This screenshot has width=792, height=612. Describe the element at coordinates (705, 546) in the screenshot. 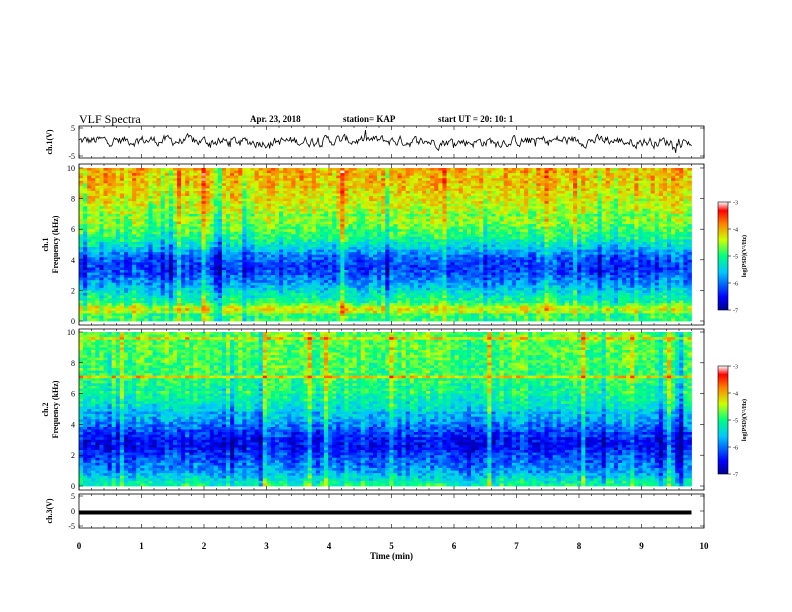

I see `x-tick-label: 10` at that location.